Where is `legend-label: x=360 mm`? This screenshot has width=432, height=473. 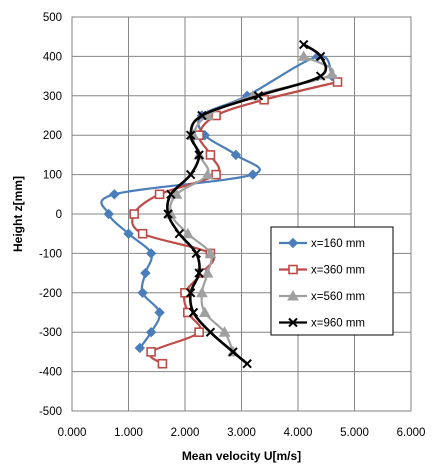 legend-label: x=360 mm is located at coordinates (338, 271).